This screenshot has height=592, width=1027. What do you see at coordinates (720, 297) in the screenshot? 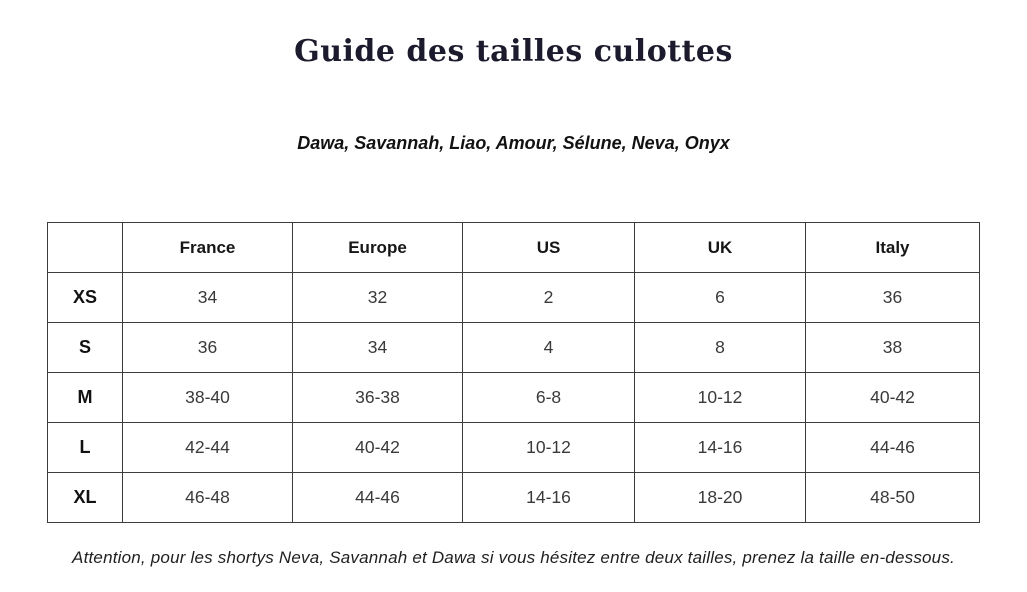
I see `cell-xs-uk: 6` at bounding box center [720, 297].